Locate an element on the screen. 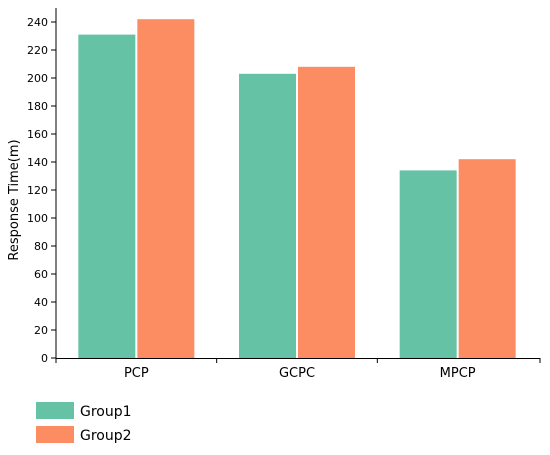  y-tick-label: 240 is located at coordinates (37, 22).